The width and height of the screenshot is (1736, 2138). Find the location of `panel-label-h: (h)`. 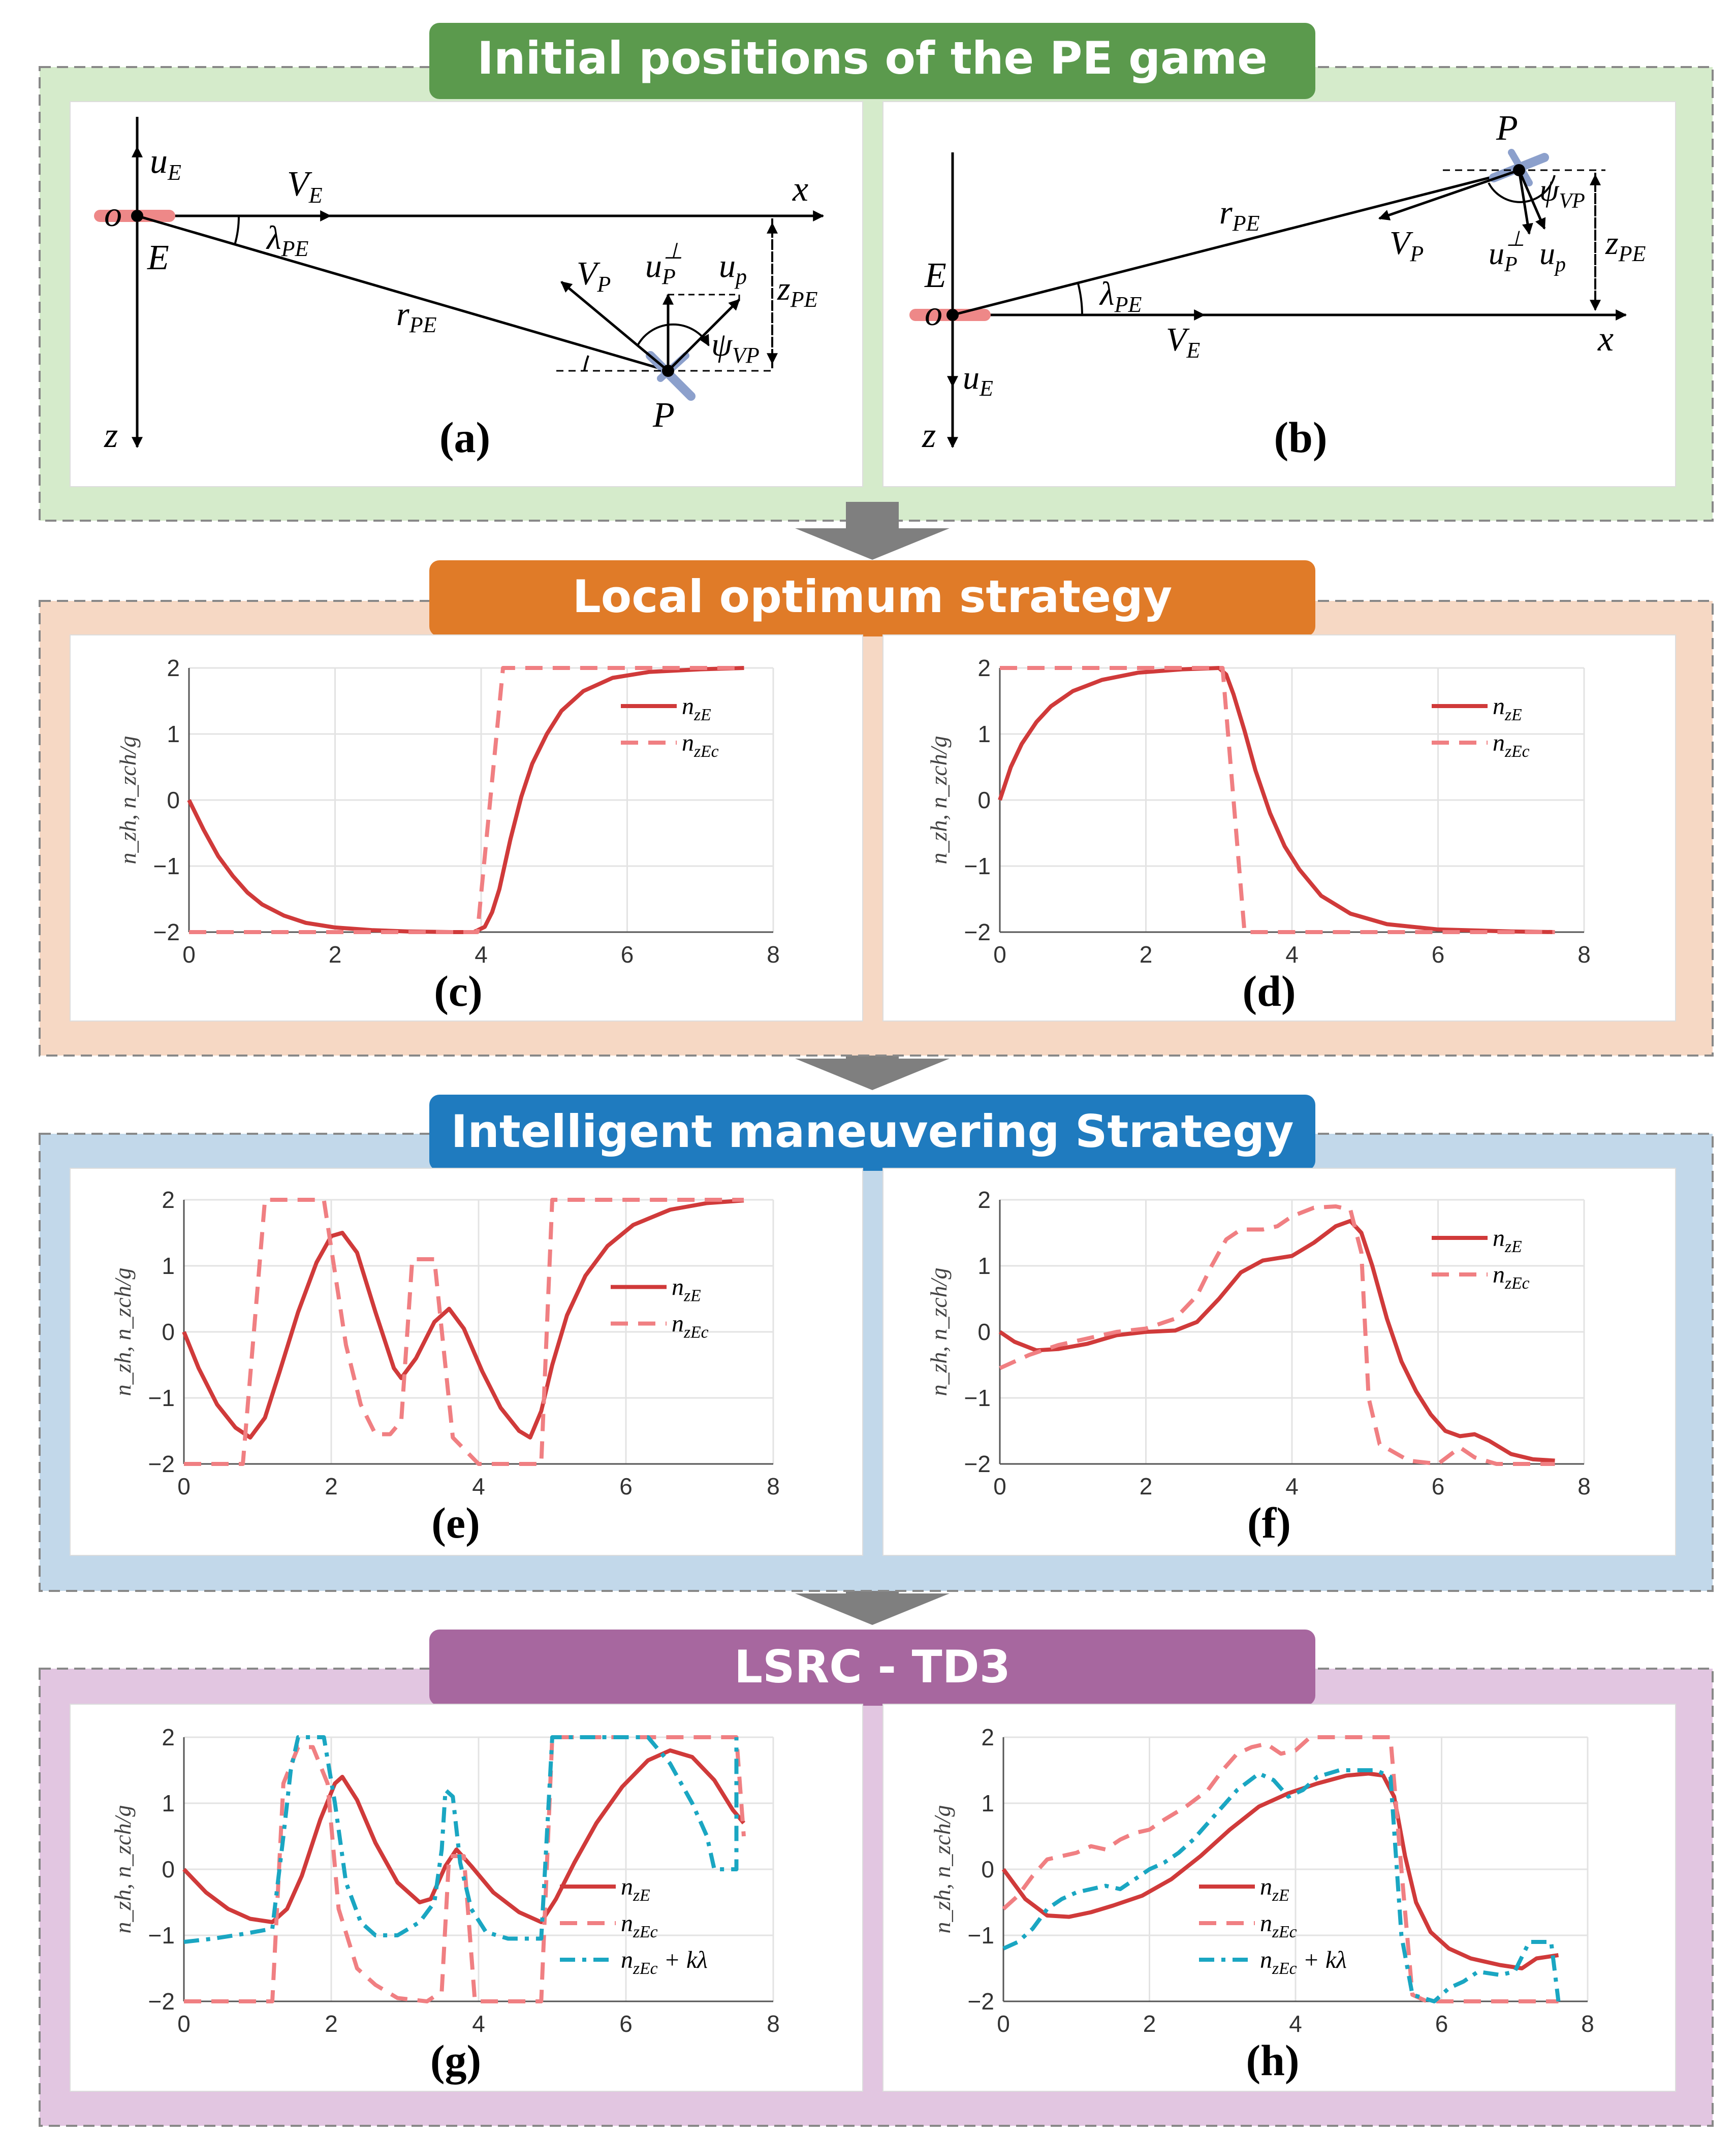

panel-label-h: (h) is located at coordinates (1272, 2060).